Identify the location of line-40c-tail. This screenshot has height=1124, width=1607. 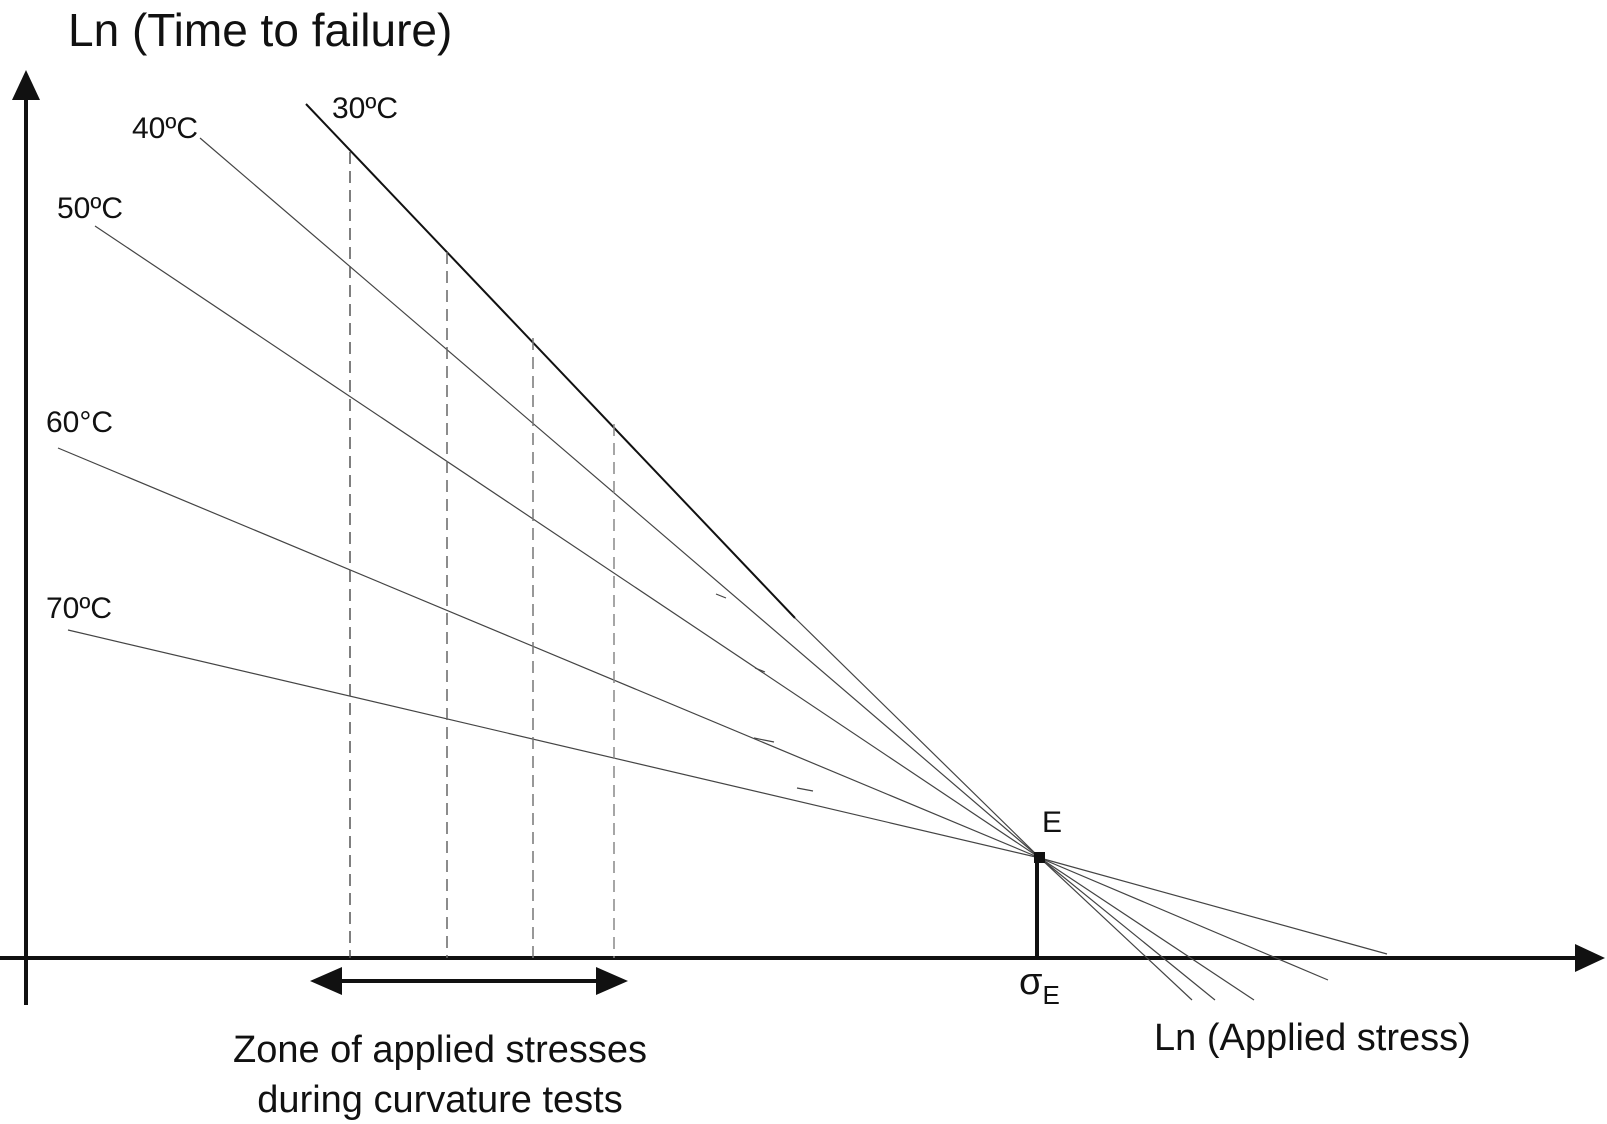
(1127, 929).